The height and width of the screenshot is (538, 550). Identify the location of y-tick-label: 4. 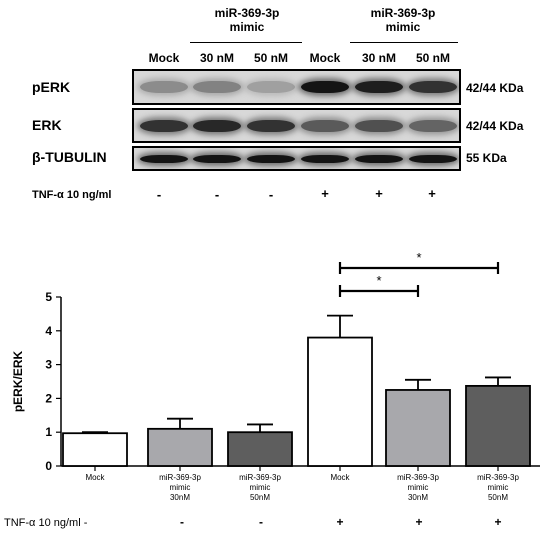
(48, 331).